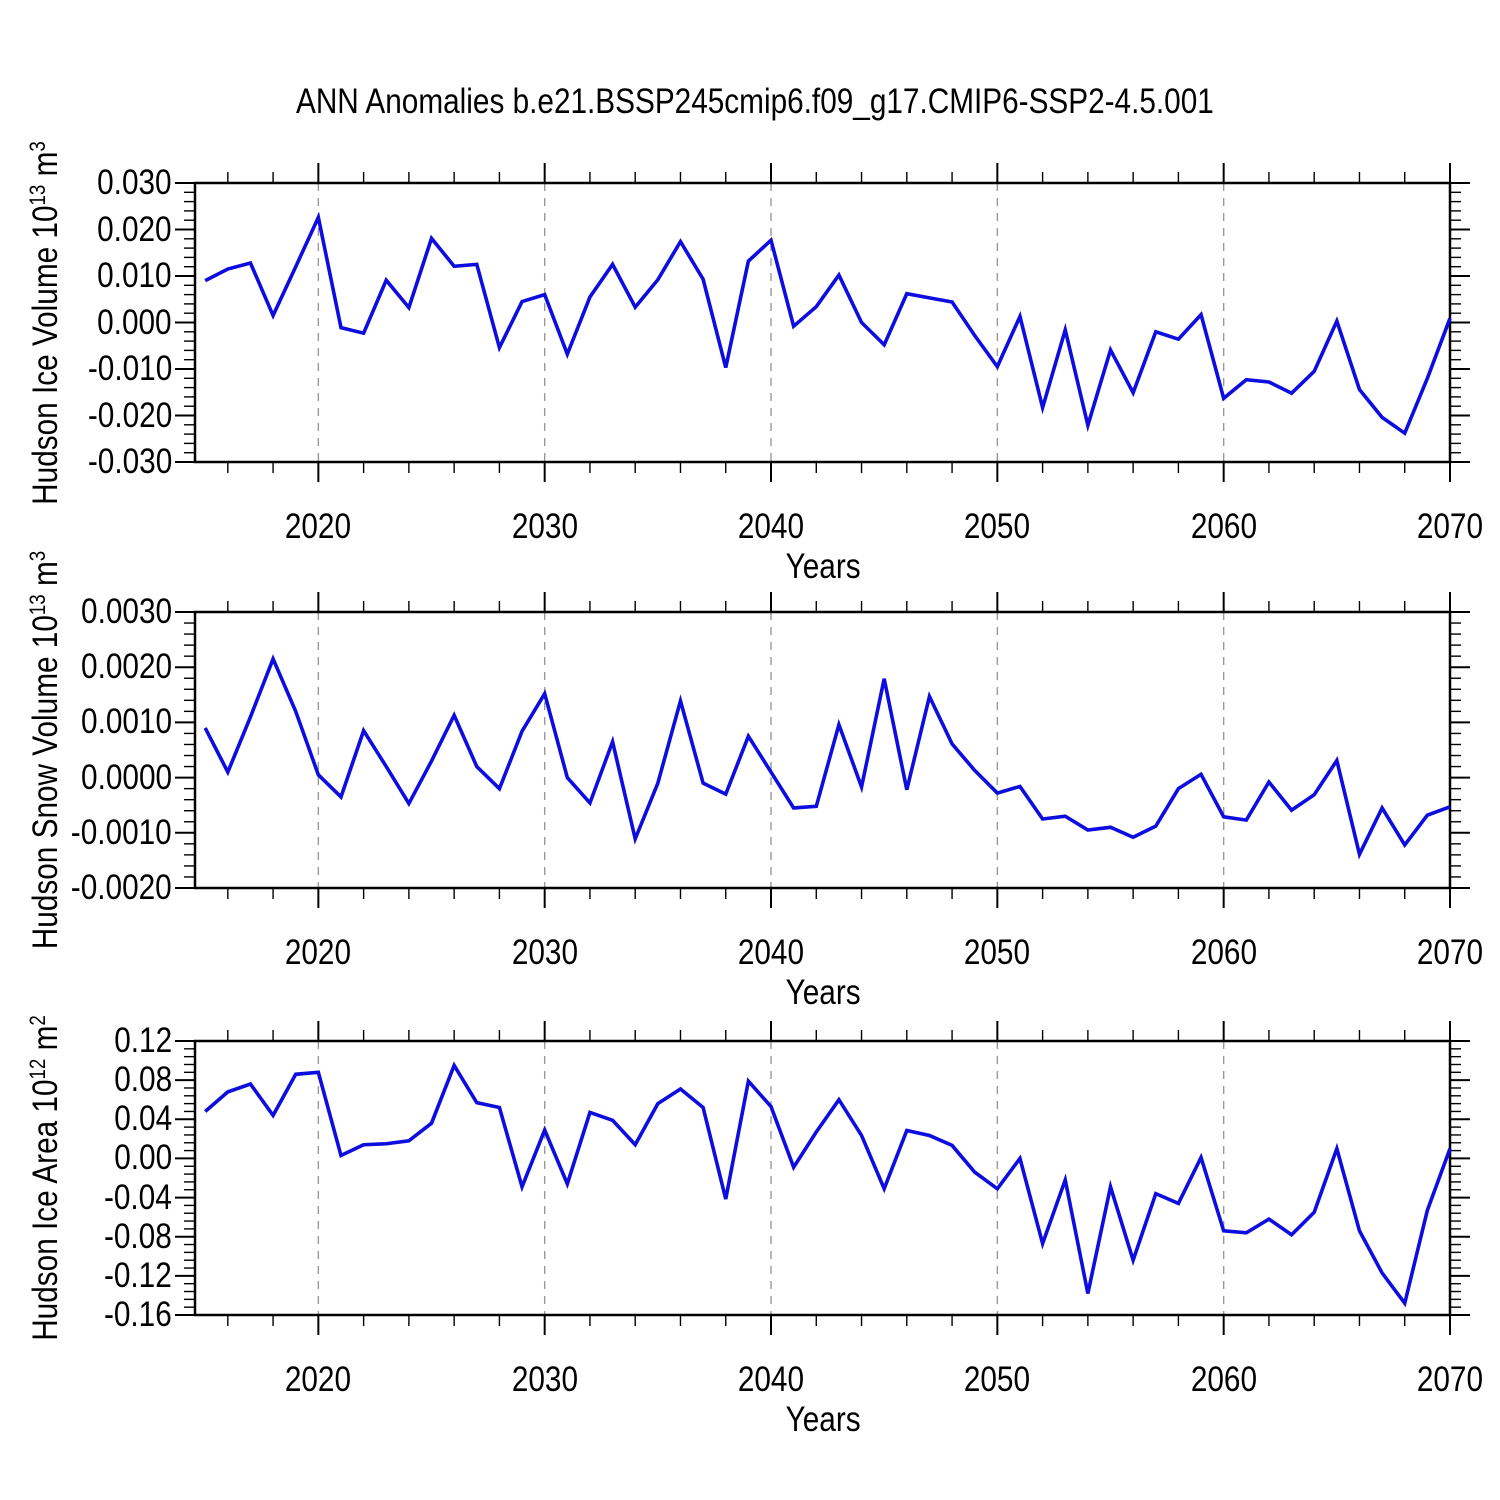  Describe the element at coordinates (86, 1041) in the screenshot. I see `y-tick-label: 0.12` at that location.